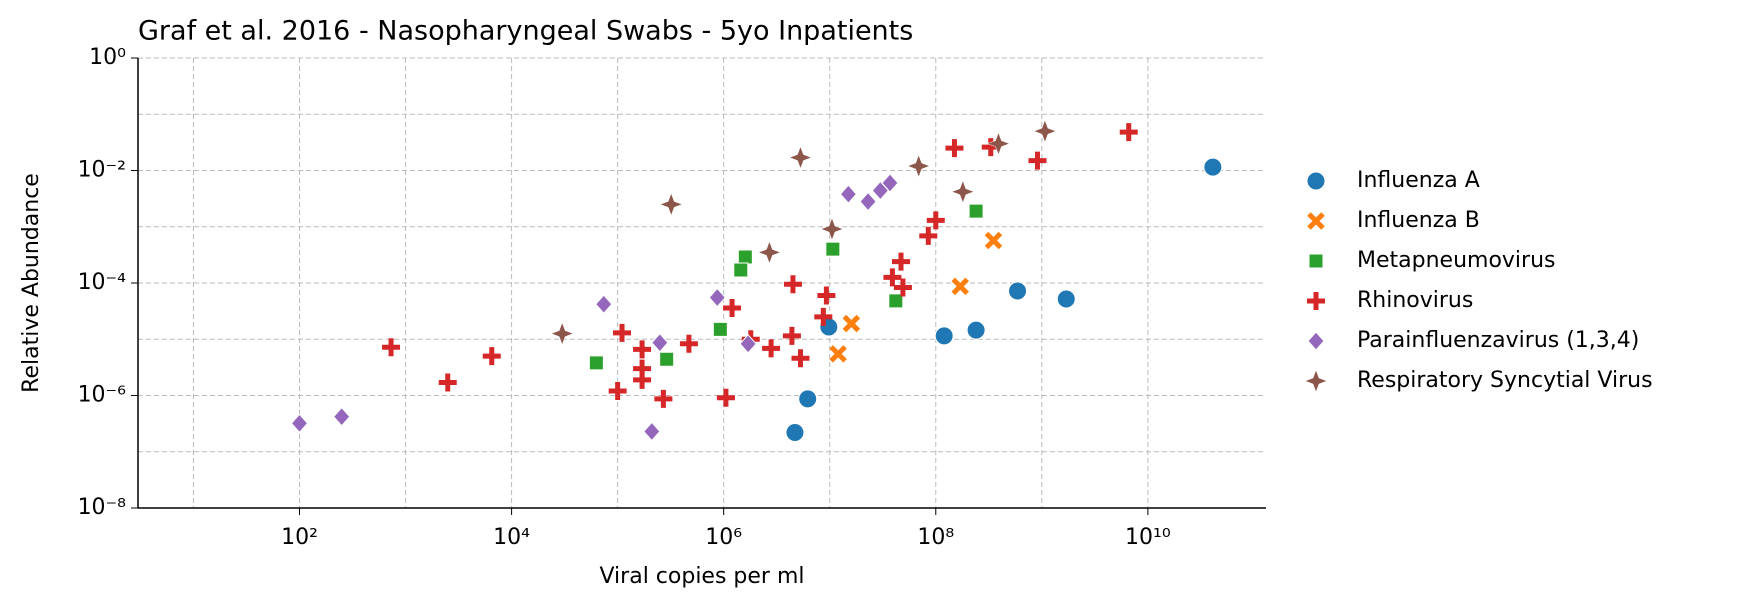 The width and height of the screenshot is (1739, 605). Describe the element at coordinates (31, 283) in the screenshot. I see `y-axis-label: Relative Abundance` at that location.